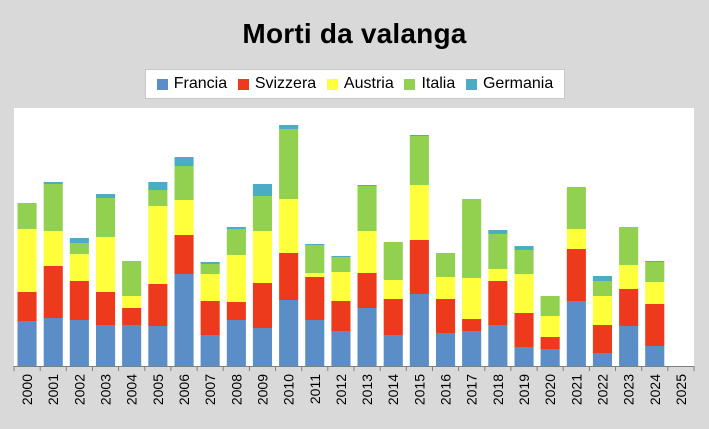  I want to click on bar-svizzera-2016, so click(446, 316).